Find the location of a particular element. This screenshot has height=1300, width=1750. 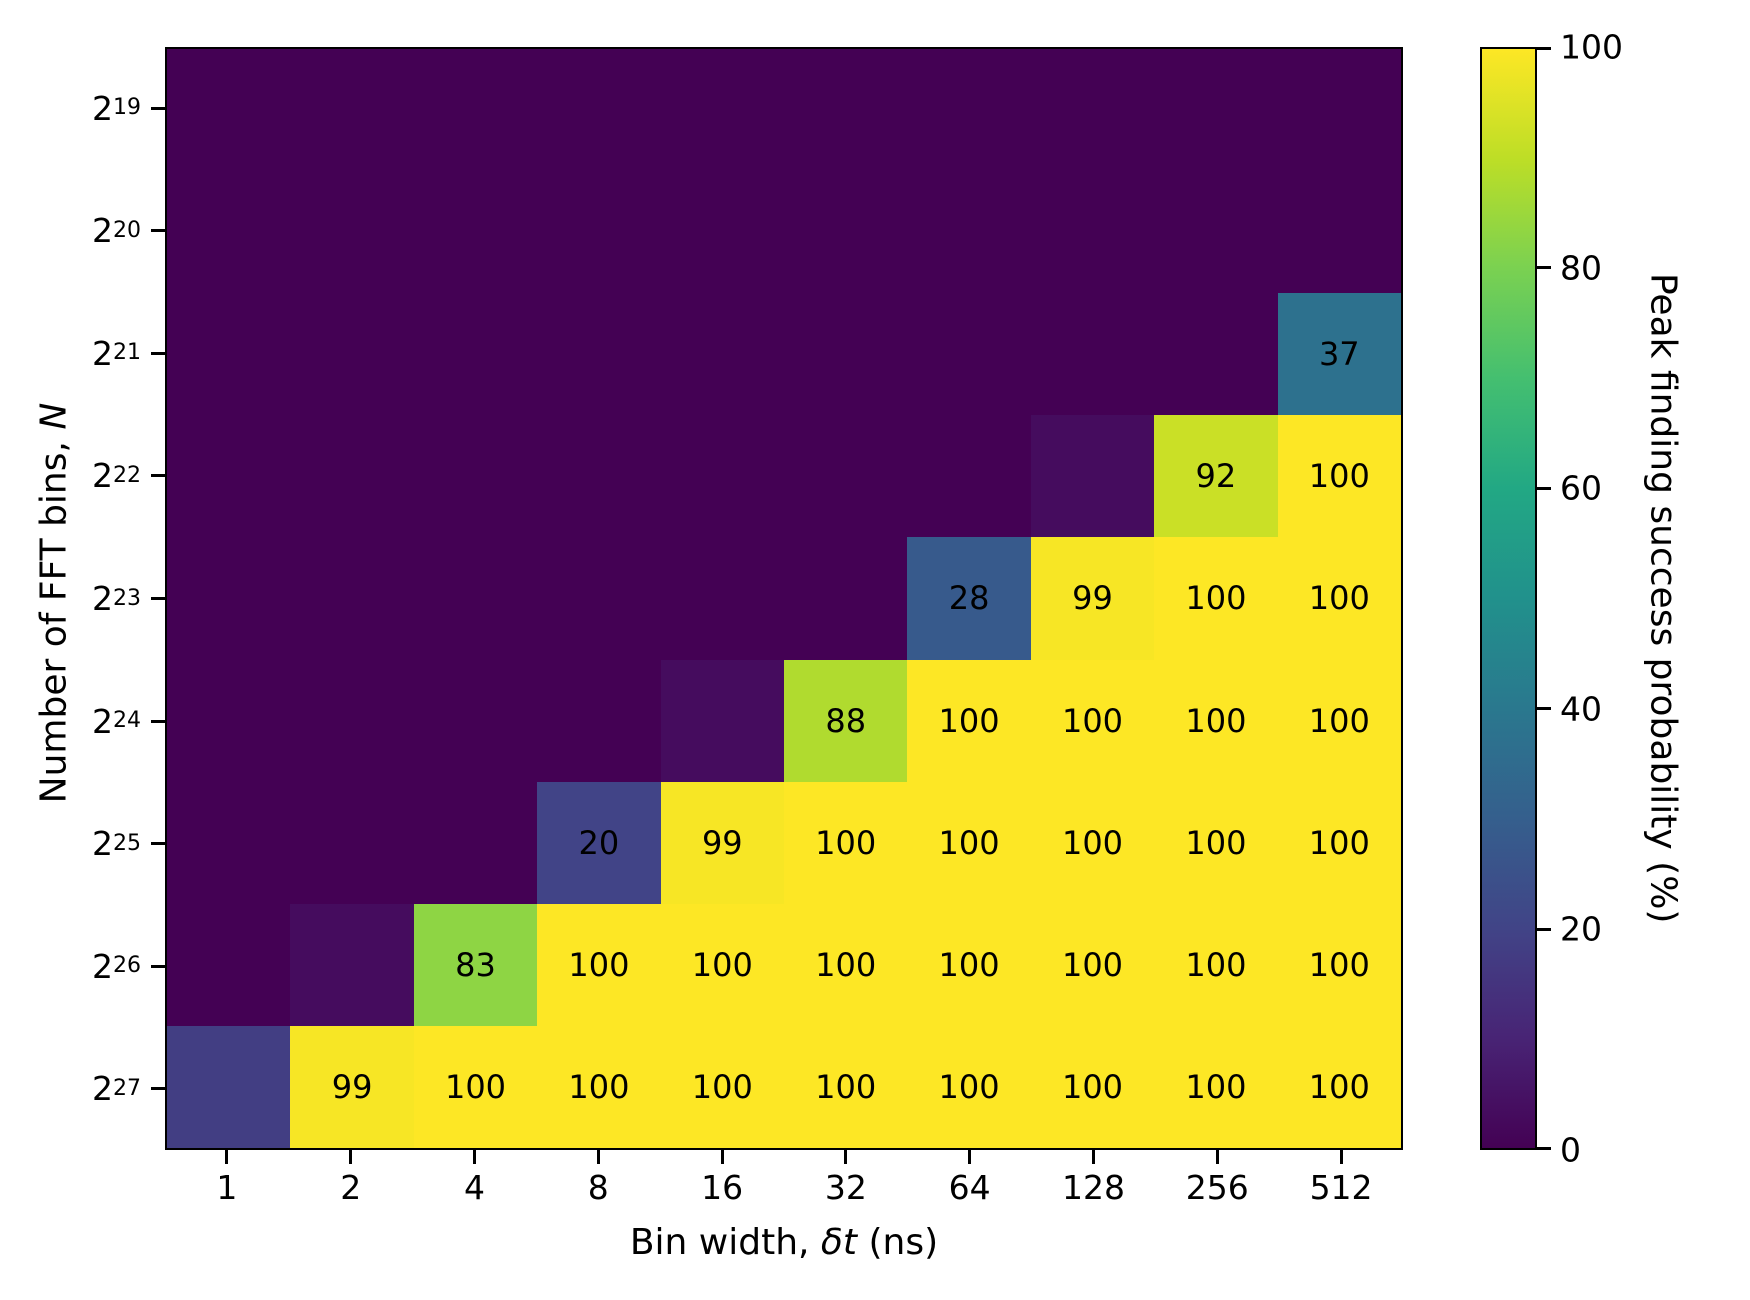

heatmap-cell: 99 is located at coordinates (352, 1086).